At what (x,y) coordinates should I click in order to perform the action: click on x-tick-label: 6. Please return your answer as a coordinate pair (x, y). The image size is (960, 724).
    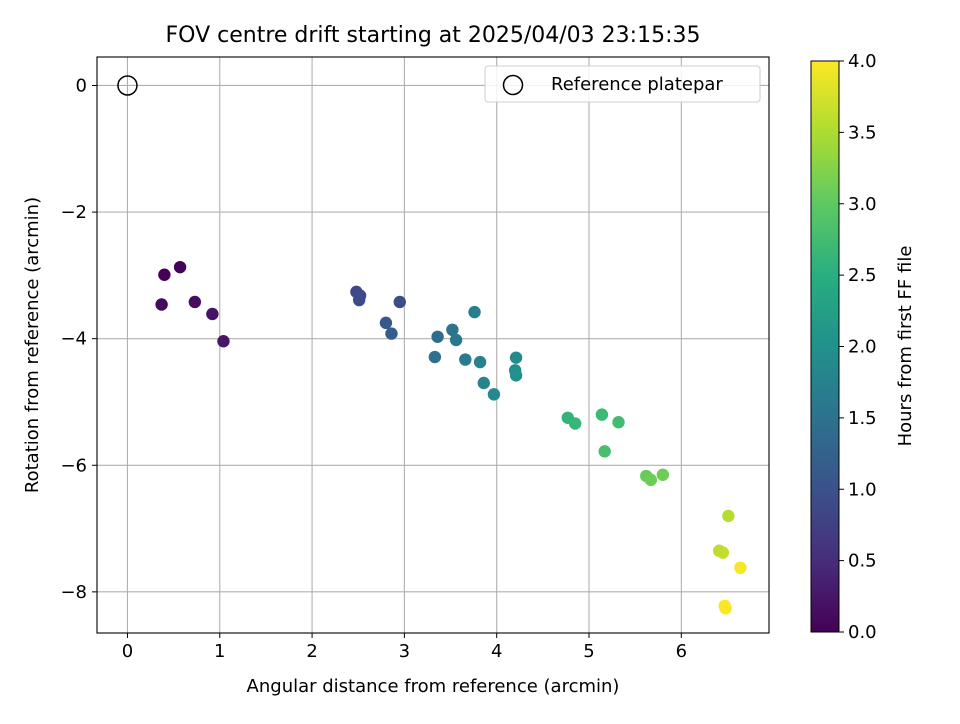
    Looking at the image, I should click on (681, 651).